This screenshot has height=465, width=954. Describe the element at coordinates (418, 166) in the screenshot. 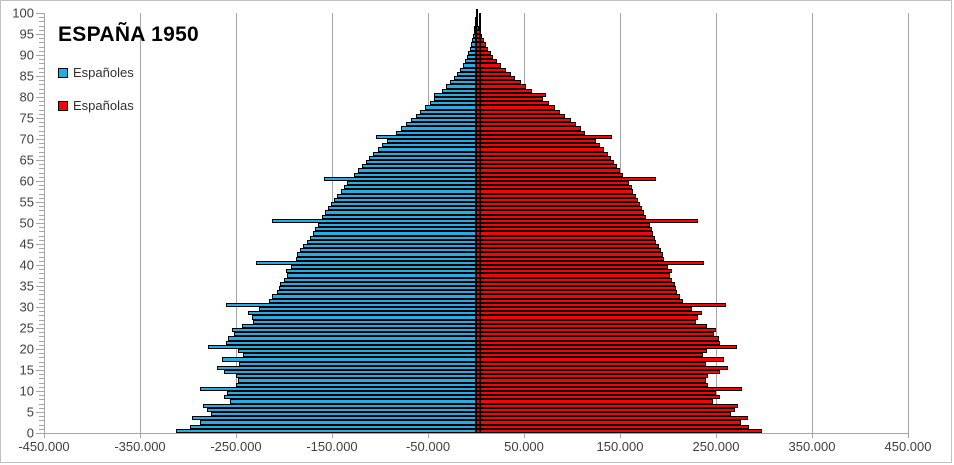

I see `bar-españoles-age-63` at that location.